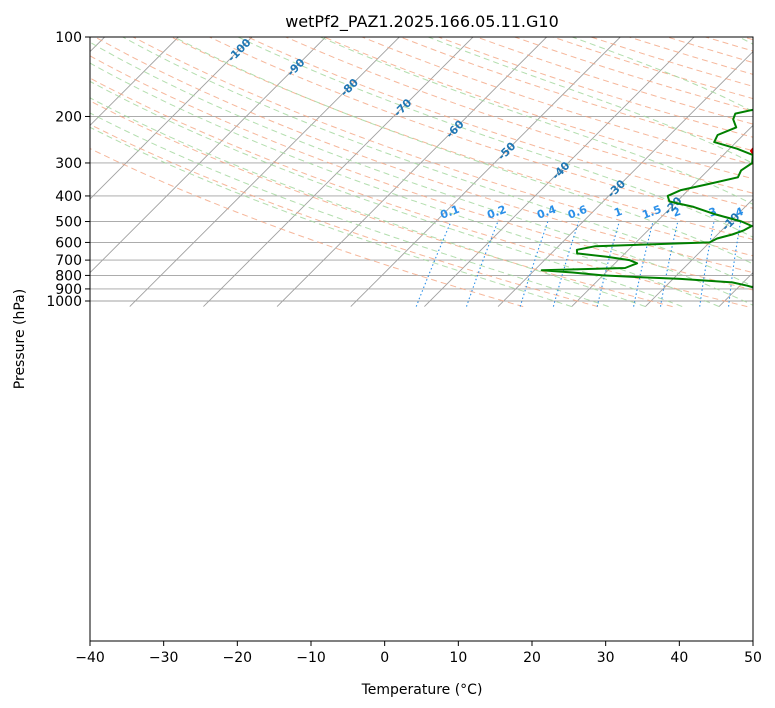 This screenshot has height=708, width=775. What do you see at coordinates (496, 212) in the screenshot?
I see `mixing-ratio-label: 0.2` at bounding box center [496, 212].